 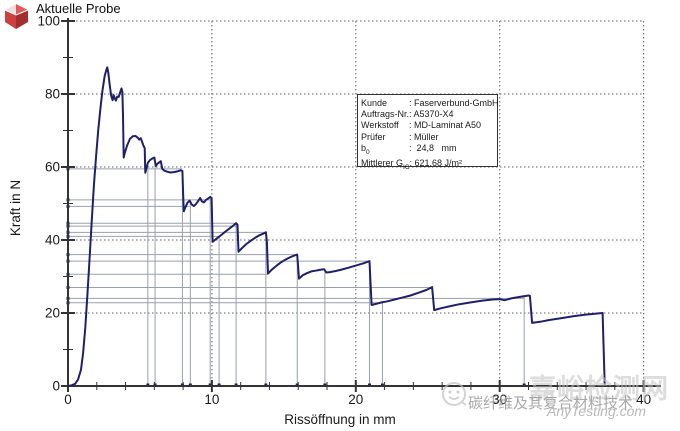 I want to click on y-tick-label: 20, so click(x=52, y=313).